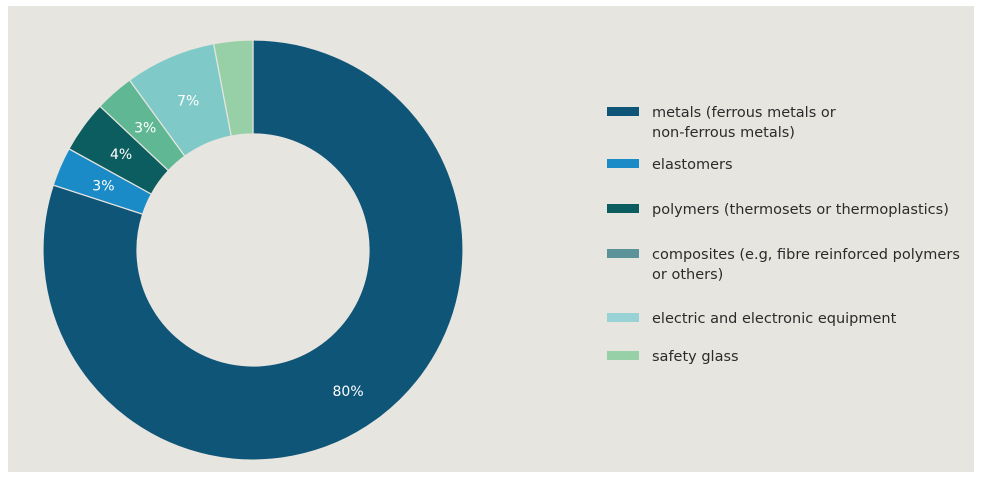 This screenshot has width=982, height=477. What do you see at coordinates (695, 357) in the screenshot?
I see `legend-label-line: safety glass` at bounding box center [695, 357].